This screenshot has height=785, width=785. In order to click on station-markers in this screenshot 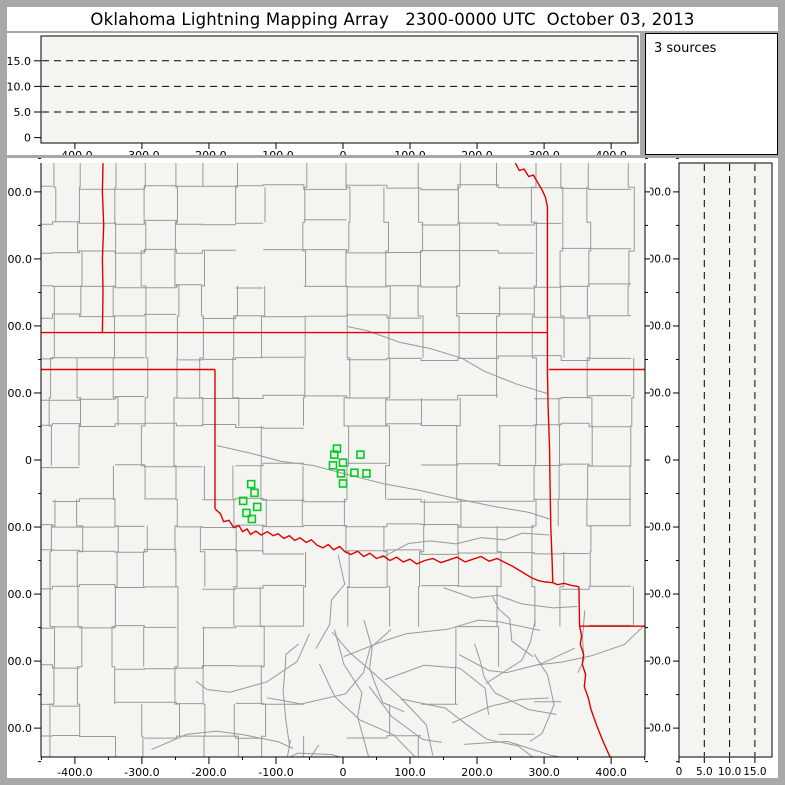, I will do `click(304, 484)`.